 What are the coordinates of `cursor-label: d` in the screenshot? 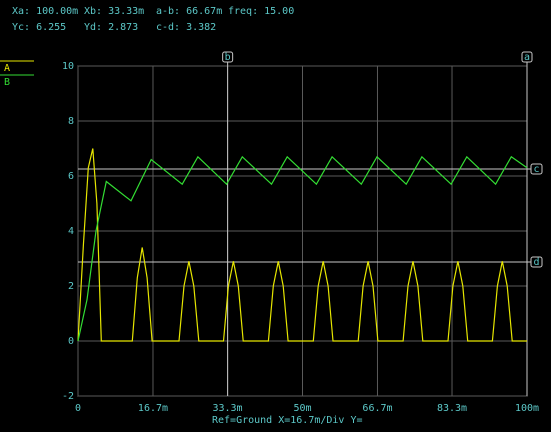 It's located at (536, 262).